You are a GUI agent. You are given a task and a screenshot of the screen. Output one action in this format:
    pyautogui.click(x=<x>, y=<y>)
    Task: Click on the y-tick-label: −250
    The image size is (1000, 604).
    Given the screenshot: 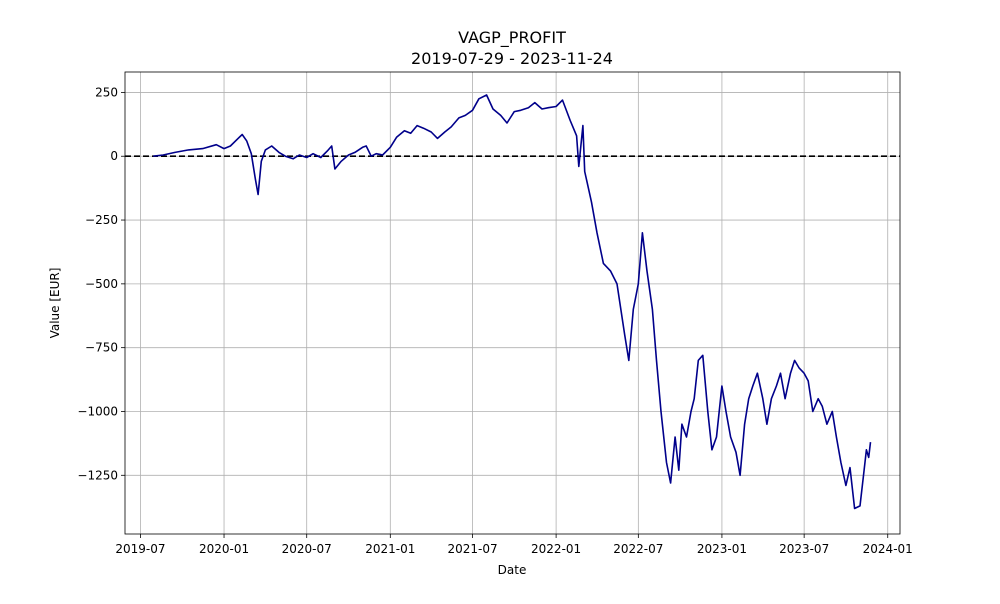 What is the action you would take?
    pyautogui.click(x=101, y=220)
    